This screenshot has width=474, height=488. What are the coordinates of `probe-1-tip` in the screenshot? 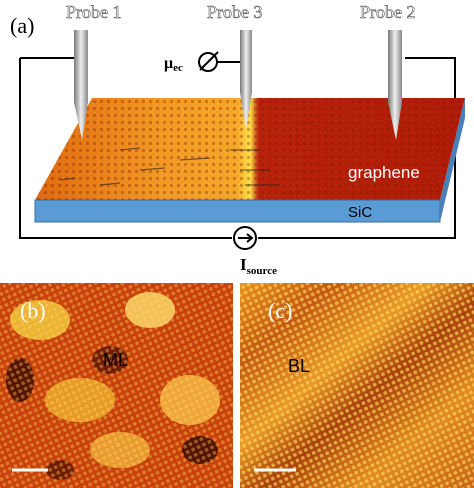 It's located at (81, 121).